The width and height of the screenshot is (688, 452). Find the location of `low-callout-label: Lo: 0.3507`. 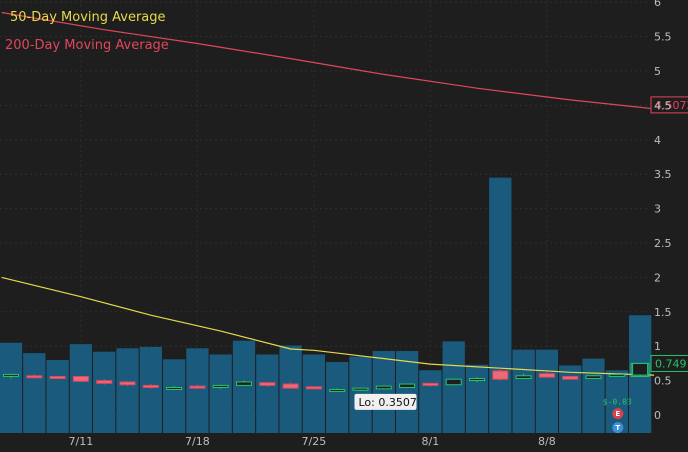

low-callout-label: Lo: 0.3507 is located at coordinates (388, 402).